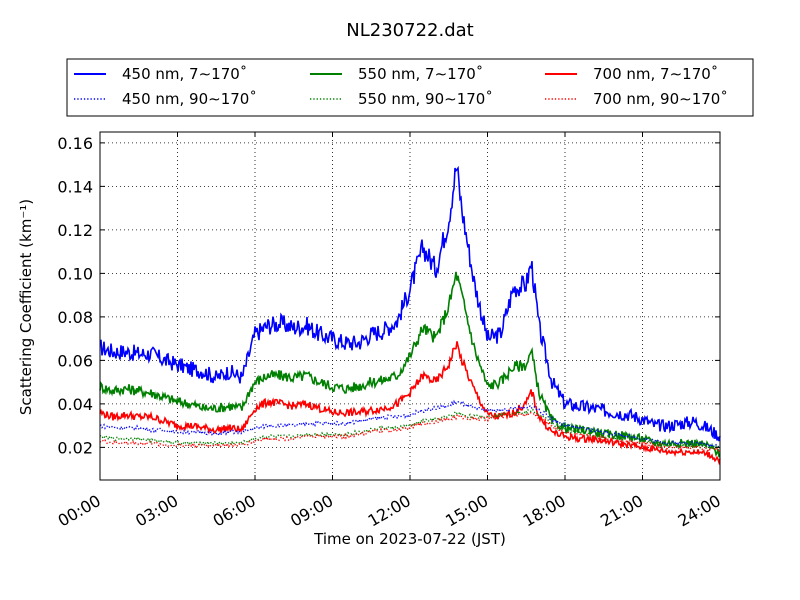 The image size is (800, 600). I want to click on legend-label: 700 nm, 7∼170˚, so click(655, 74).